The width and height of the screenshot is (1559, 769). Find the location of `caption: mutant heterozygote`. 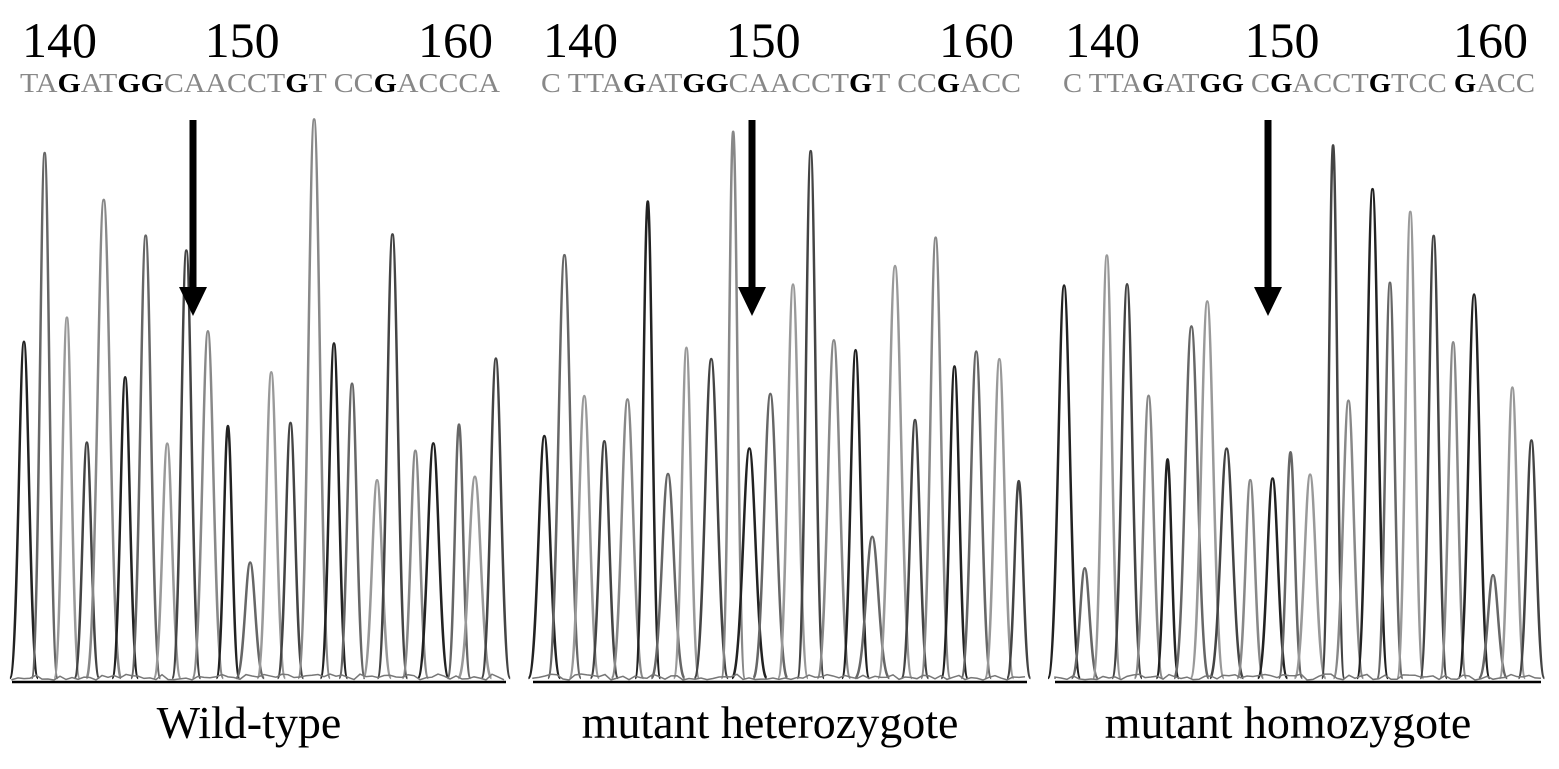

caption: mutant heterozygote is located at coordinates (770, 722).